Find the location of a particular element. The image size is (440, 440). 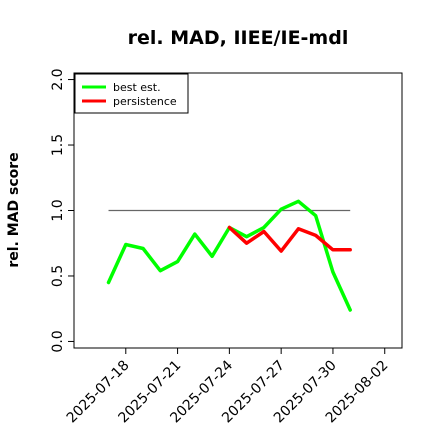

legend-label-persistence: persistence is located at coordinates (145, 101).